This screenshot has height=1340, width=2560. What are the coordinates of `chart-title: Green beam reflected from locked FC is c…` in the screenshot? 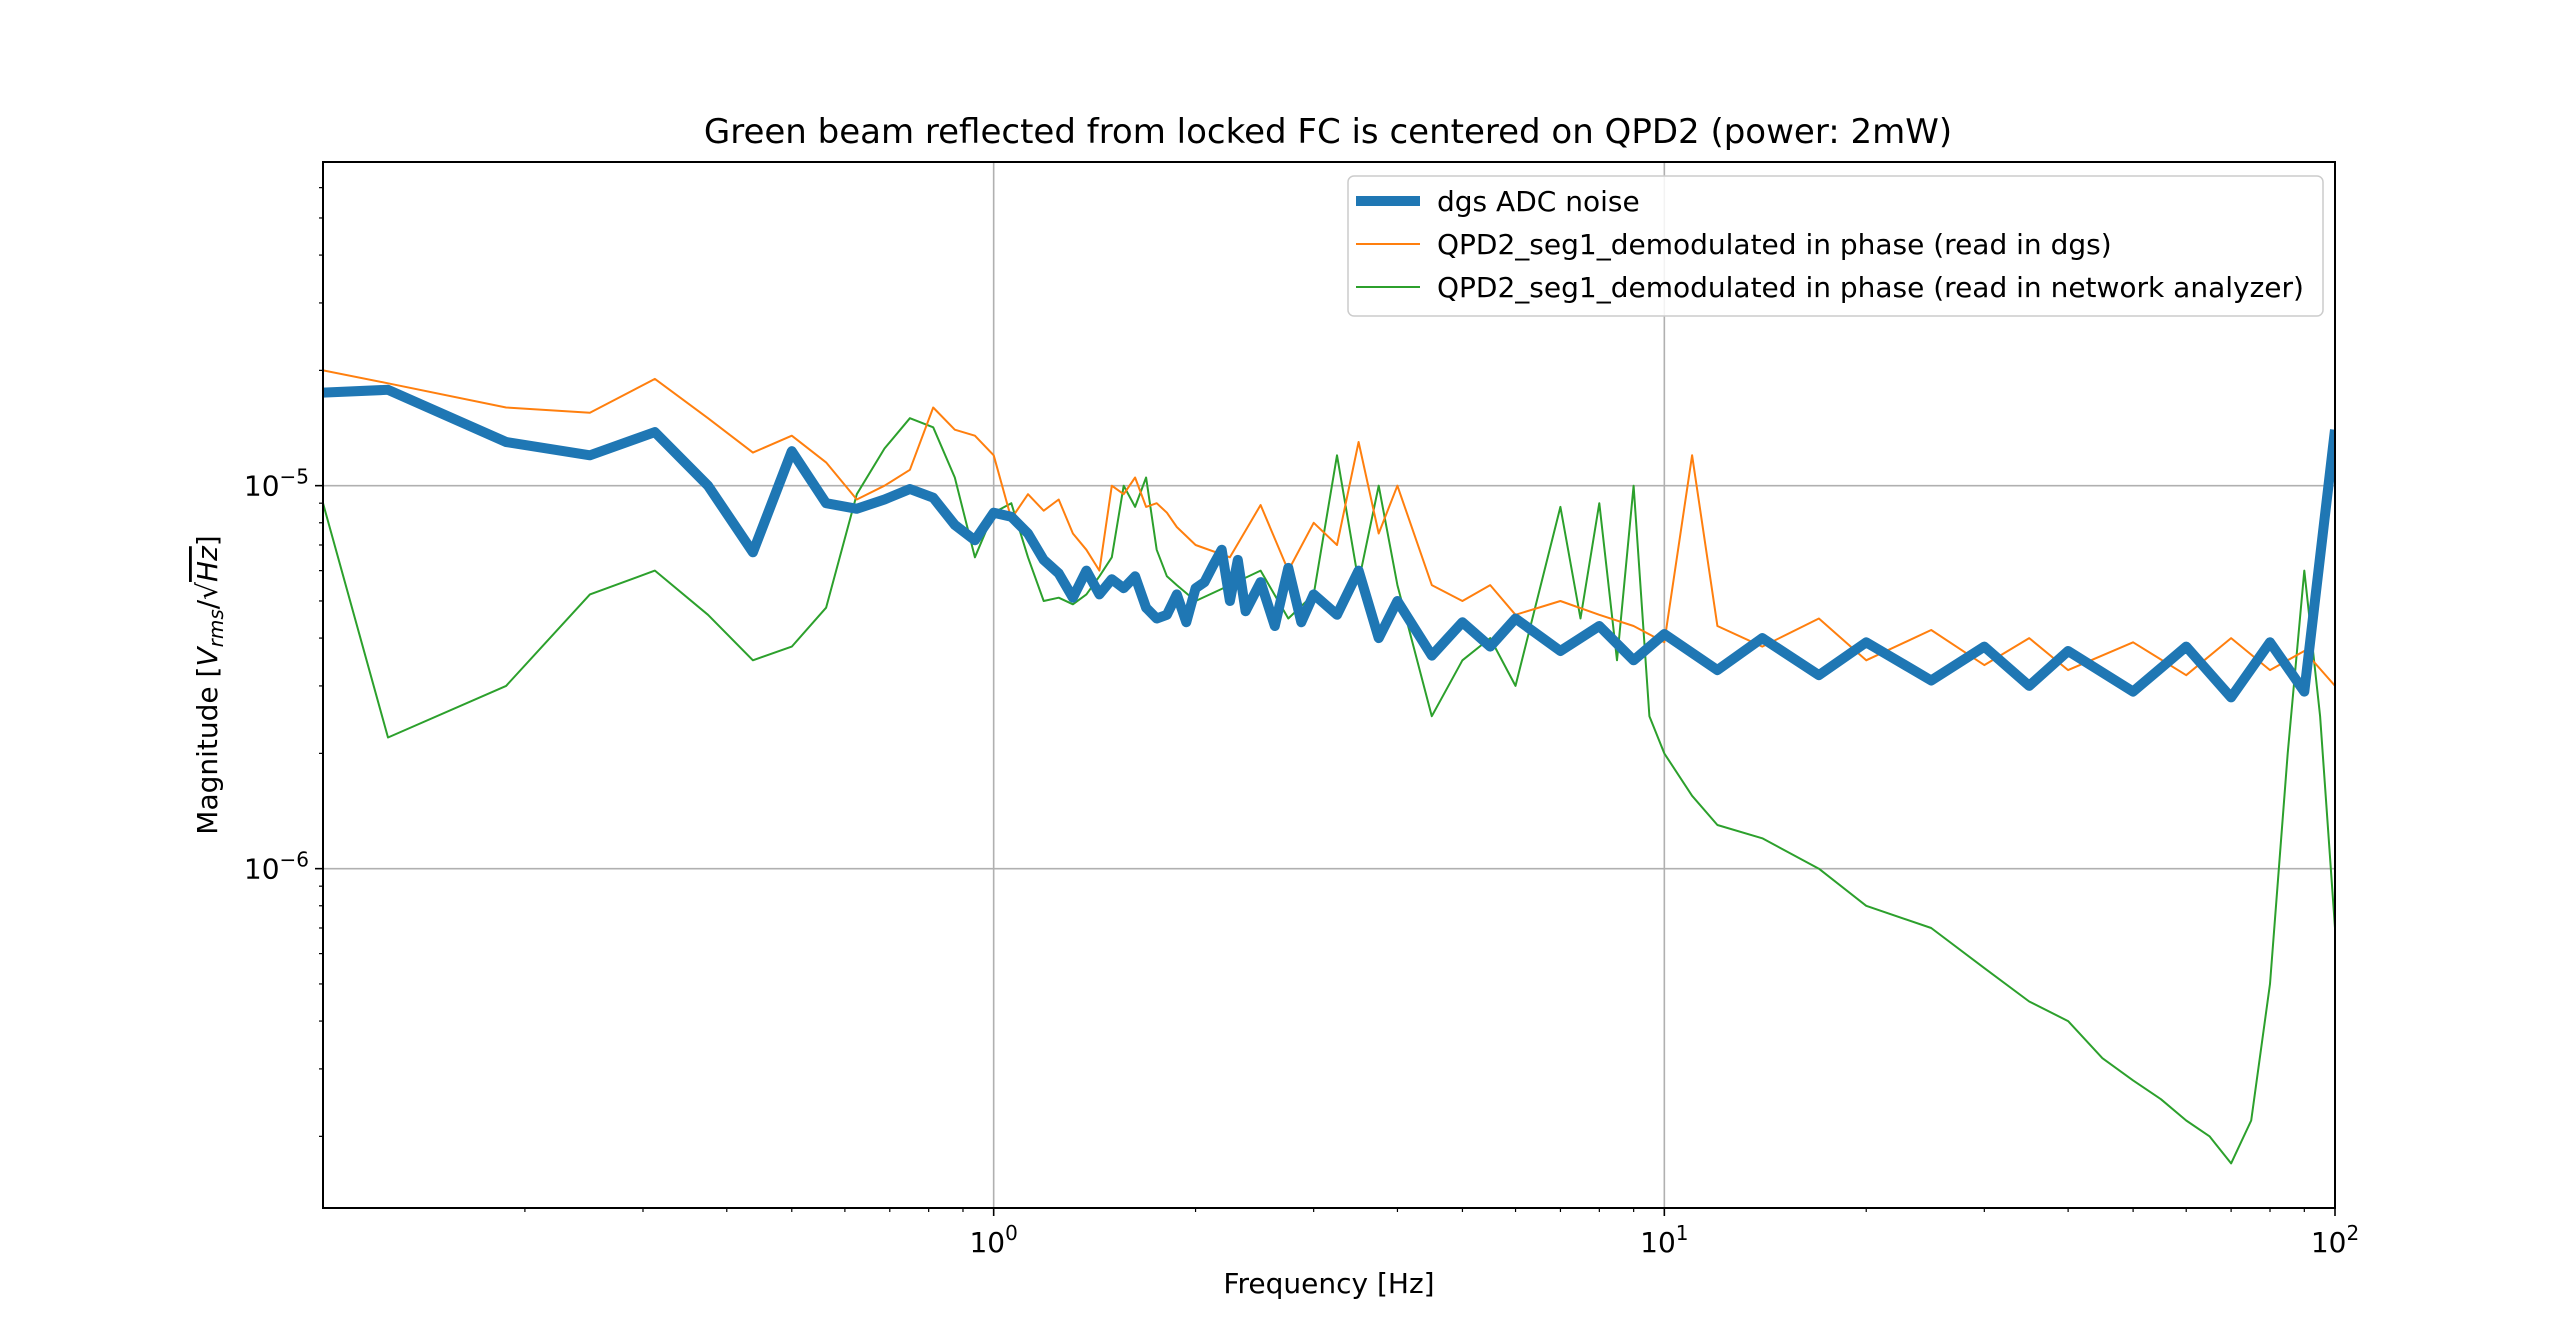 It's located at (1328, 132).